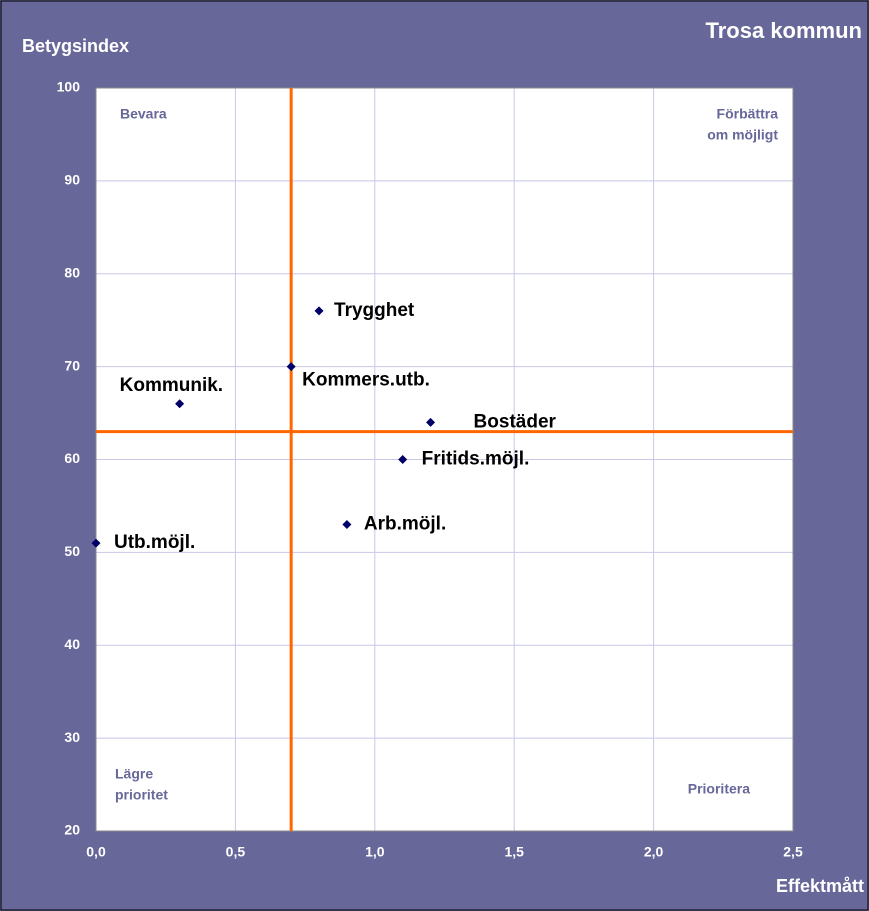  Describe the element at coordinates (476, 459) in the screenshot. I see `point-label: Fritids.möjl.` at that location.